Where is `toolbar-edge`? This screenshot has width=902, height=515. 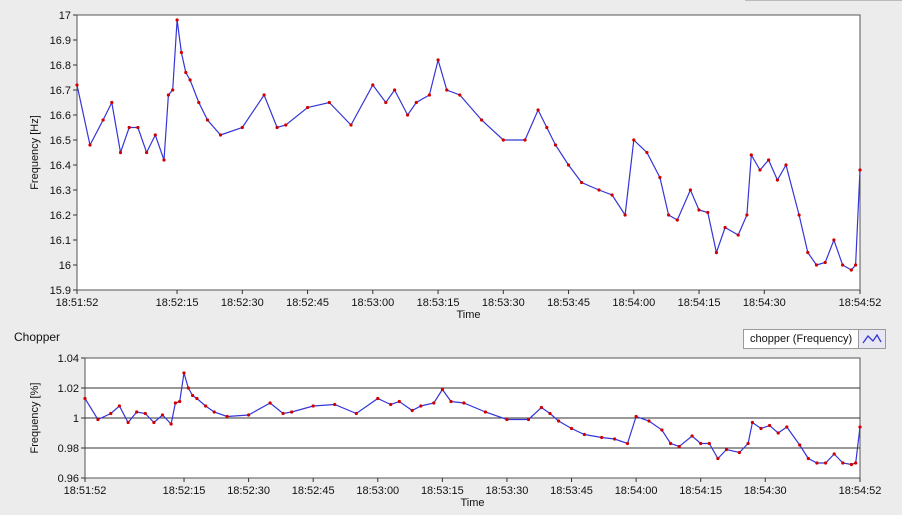 toolbar-edge is located at coordinates (823, 2).